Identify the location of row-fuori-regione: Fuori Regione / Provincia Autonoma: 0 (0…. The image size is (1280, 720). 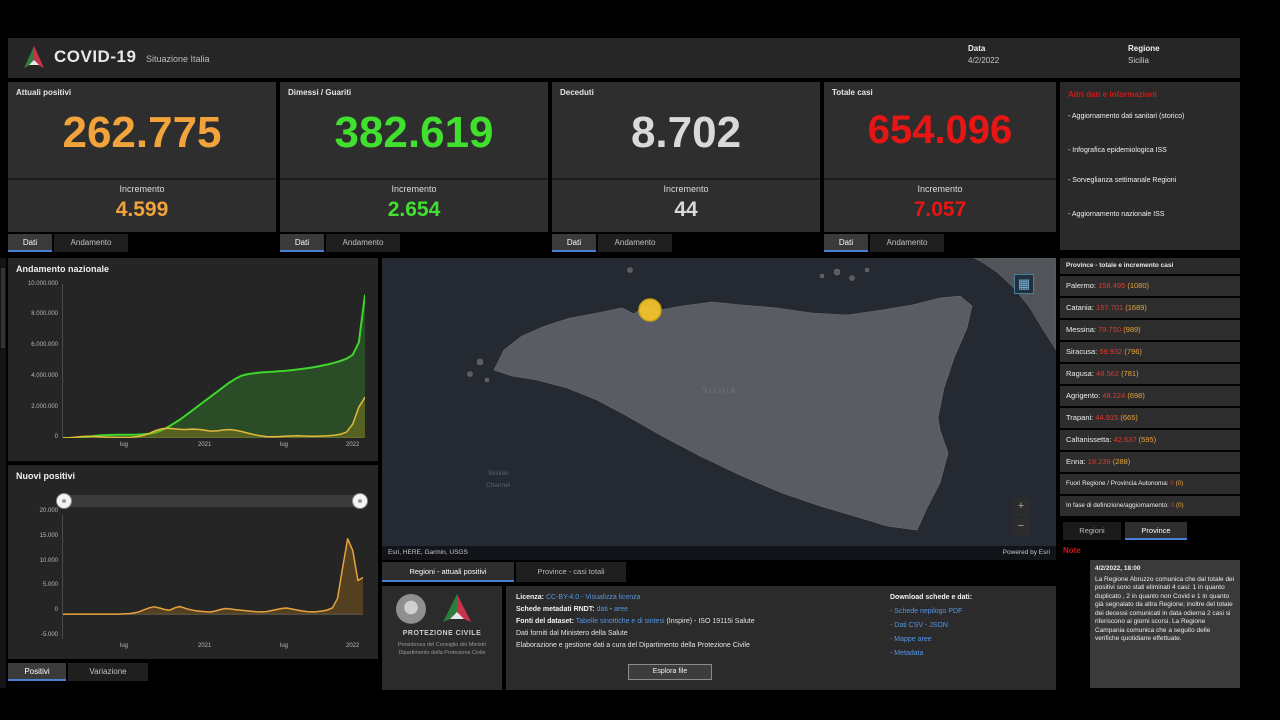
(1150, 484).